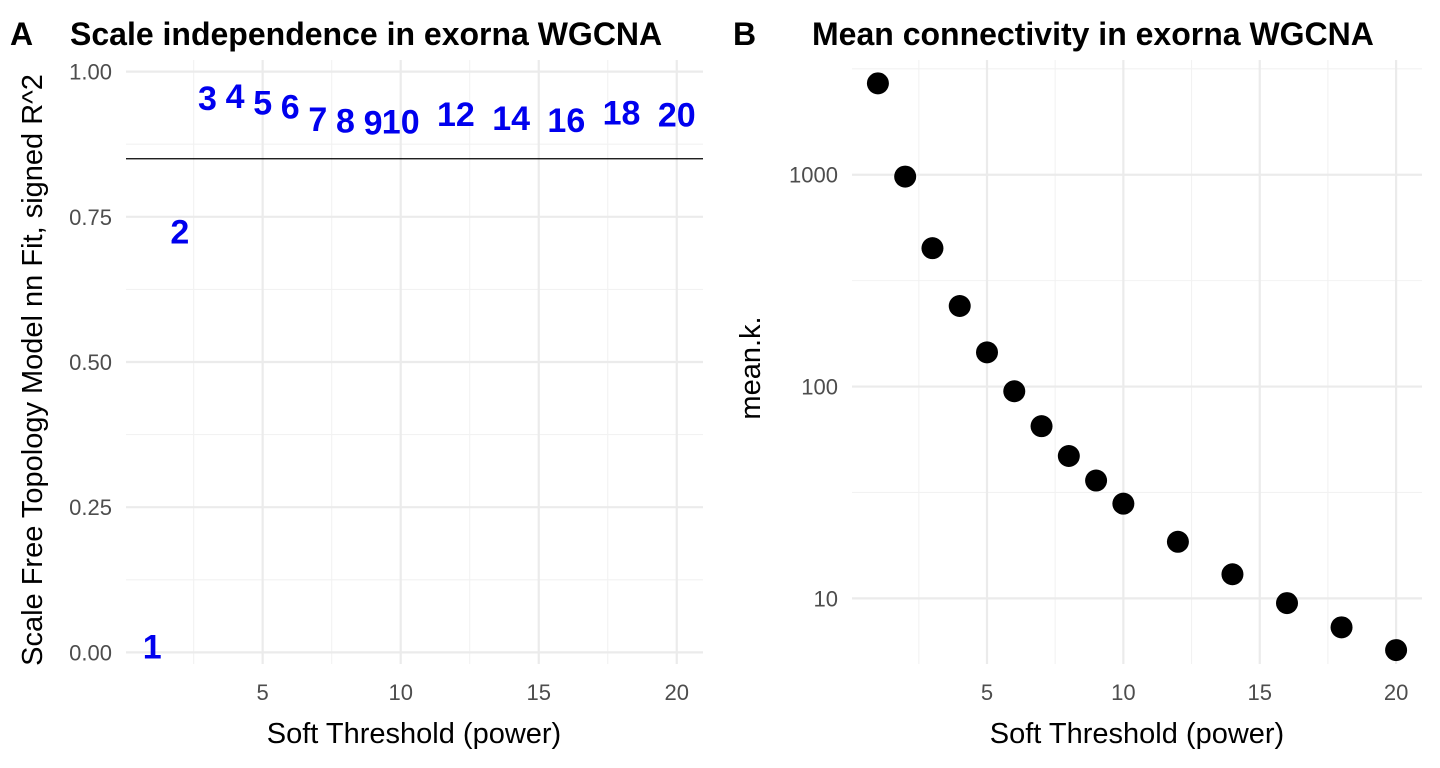  Describe the element at coordinates (751, 367) in the screenshot. I see `panel-b-y-axis-title: mean.k.` at that location.